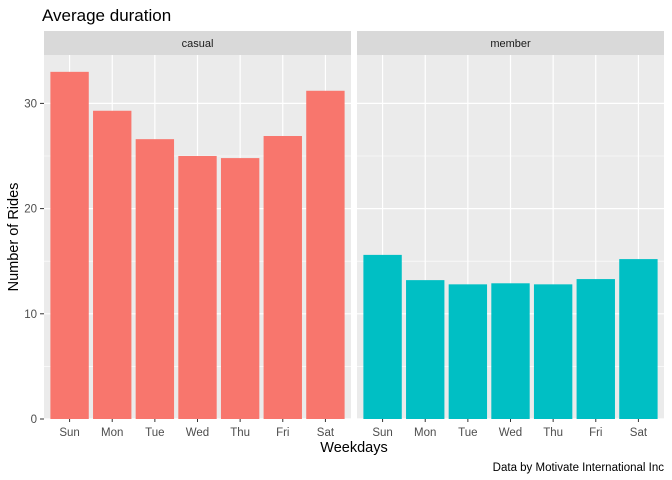  I want to click on x-axis-title: Weekdays, so click(353, 448).